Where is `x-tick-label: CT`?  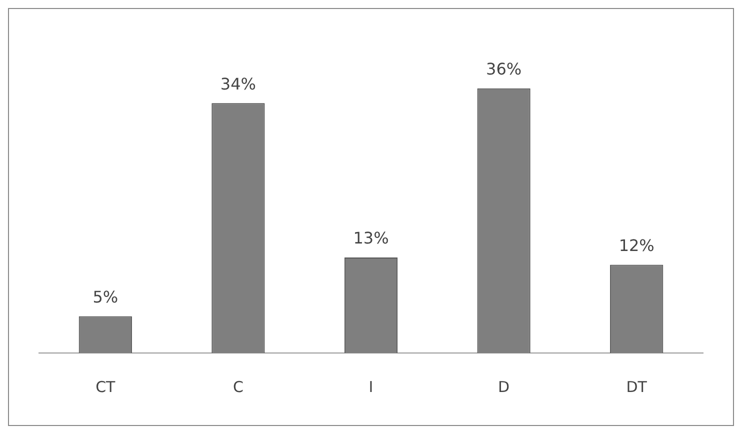 x-tick-label: CT is located at coordinates (106, 387).